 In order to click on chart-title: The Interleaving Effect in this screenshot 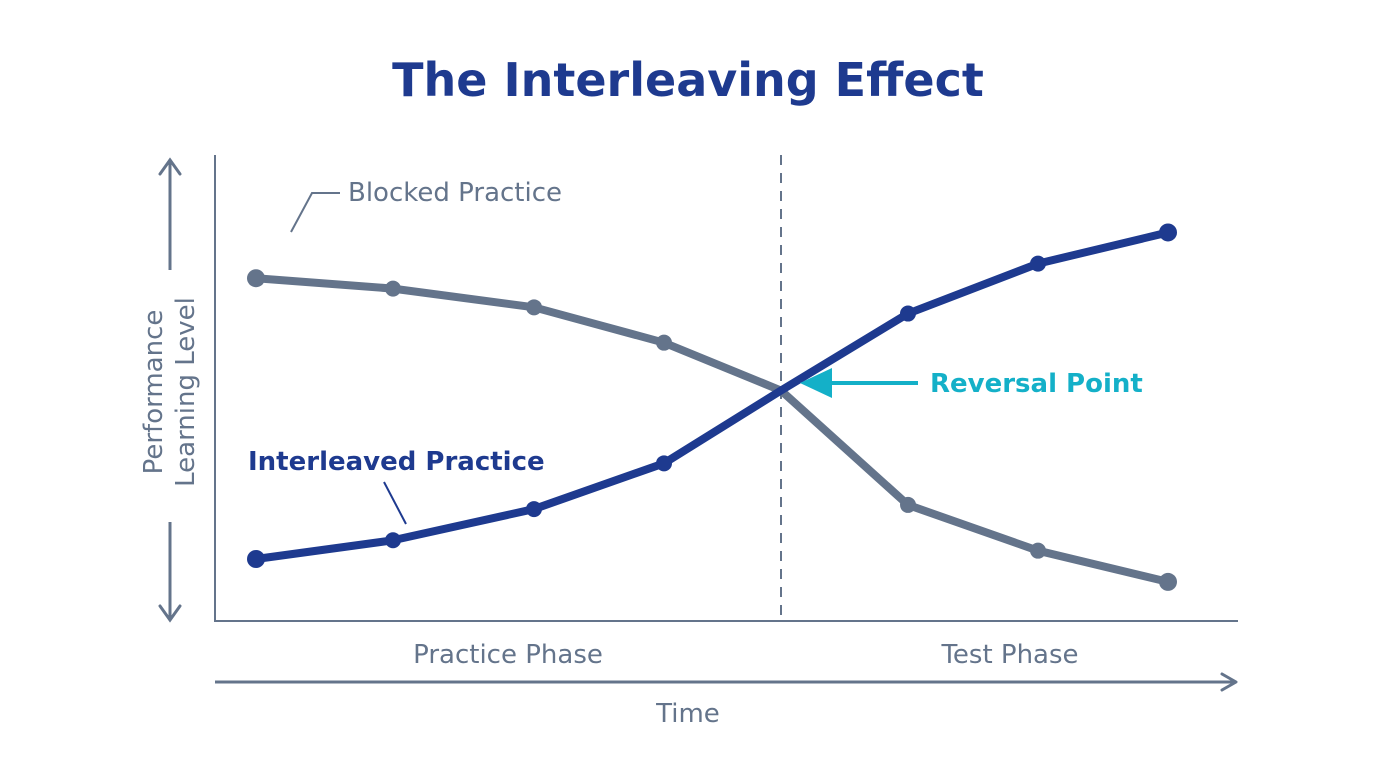, I will do `click(688, 80)`.